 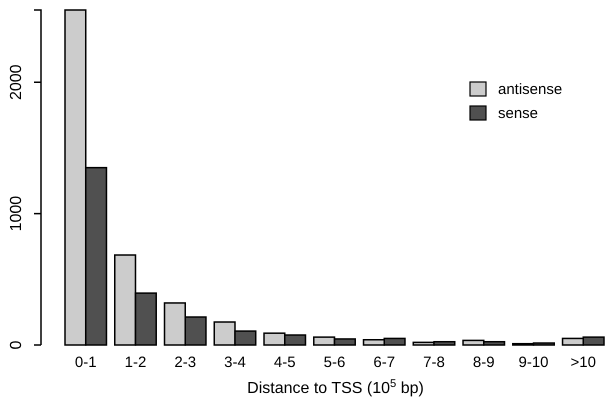 I want to click on x-axis-title: Distance to TSS (10$^{5}$ bp), so click(x=335, y=387).